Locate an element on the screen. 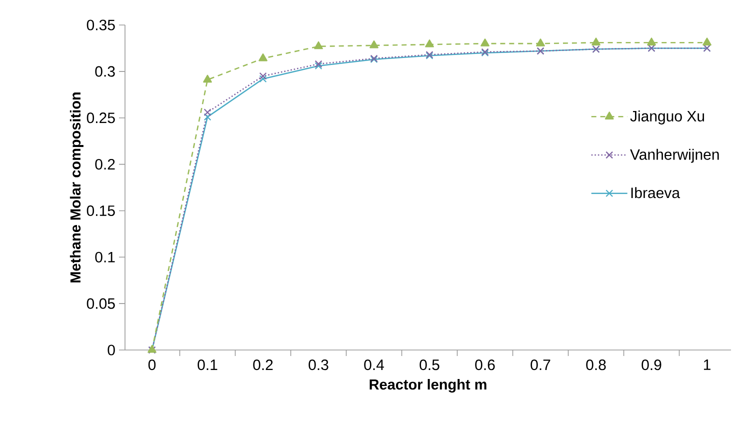  x-tick-label: 0.2 is located at coordinates (263, 365).